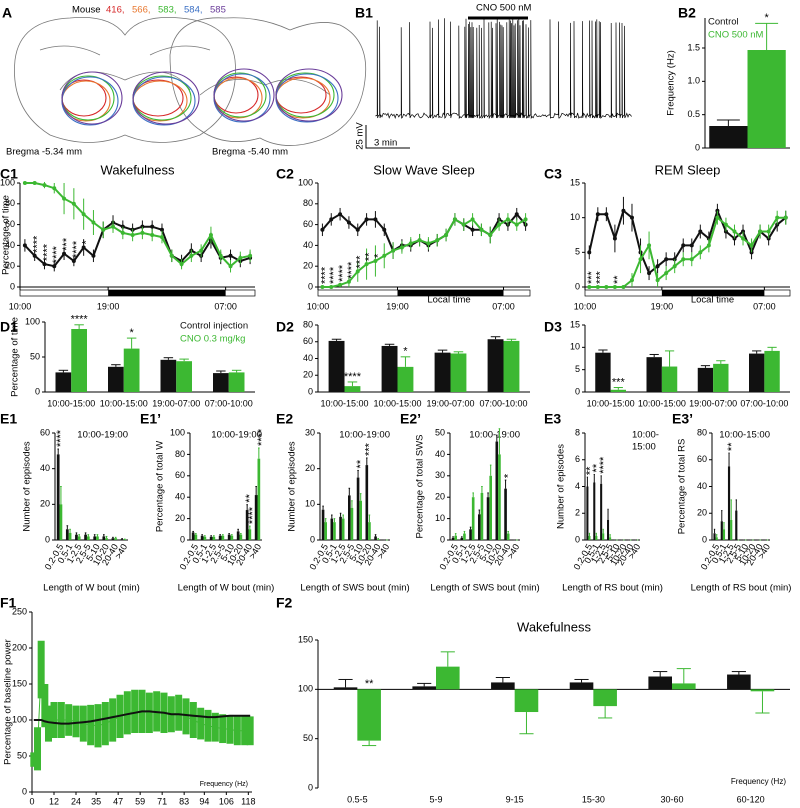  I want to click on x-tick-label: 12, so click(54, 801).